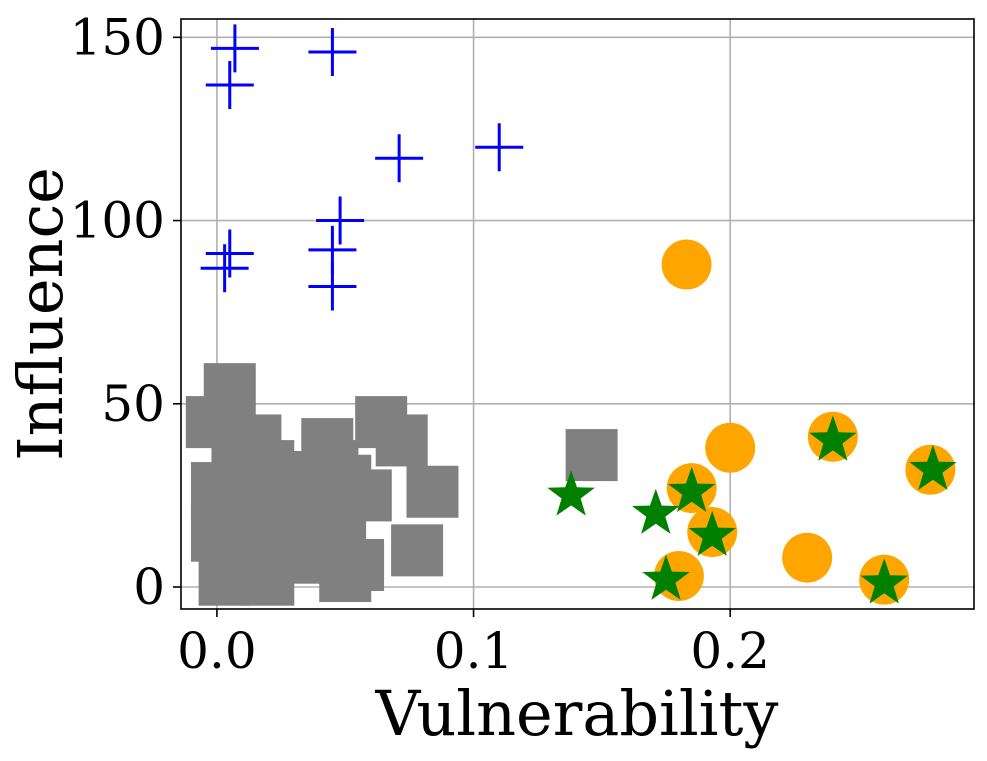 This screenshot has width=987, height=761. I want to click on y-tick-label: 0, so click(149, 587).